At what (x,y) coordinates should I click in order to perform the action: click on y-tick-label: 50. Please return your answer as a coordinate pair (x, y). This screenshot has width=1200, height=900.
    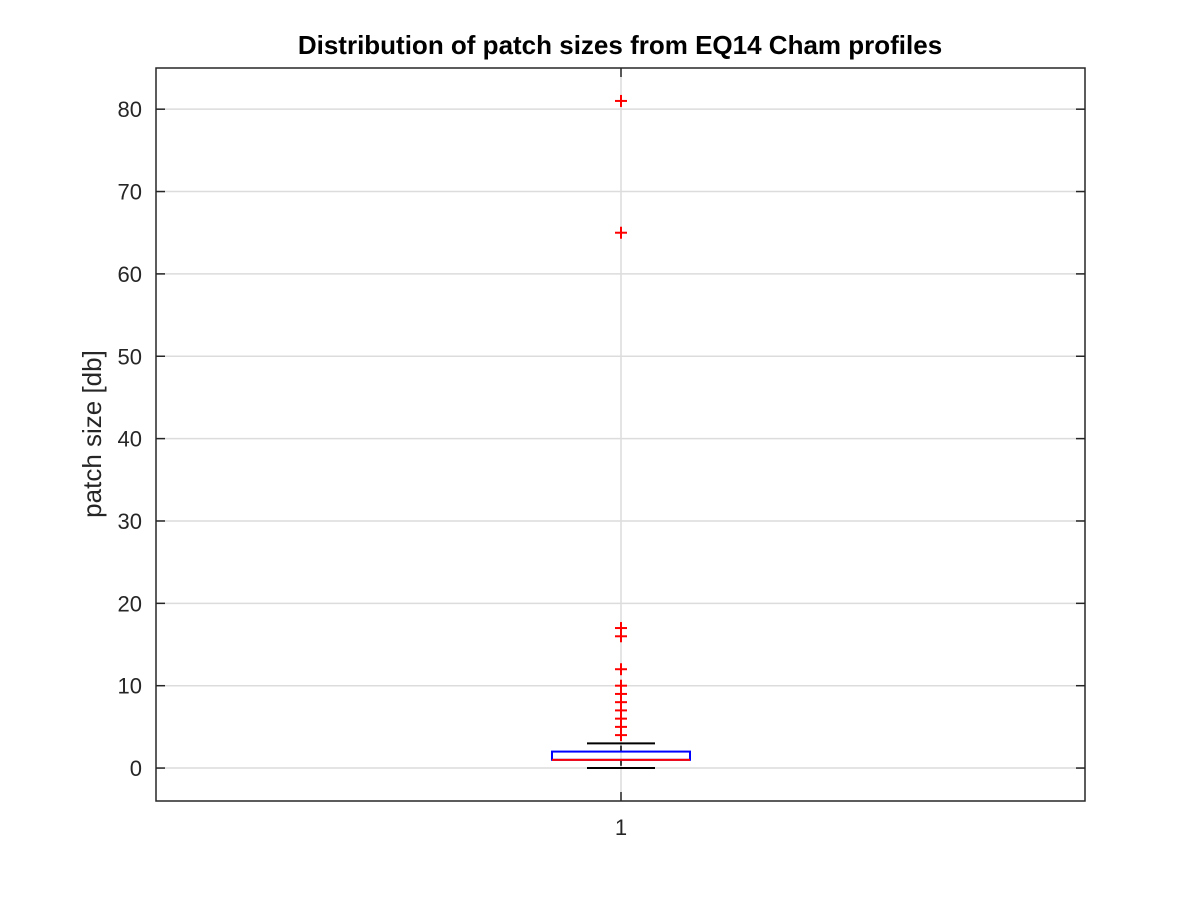
    Looking at the image, I should click on (130, 356).